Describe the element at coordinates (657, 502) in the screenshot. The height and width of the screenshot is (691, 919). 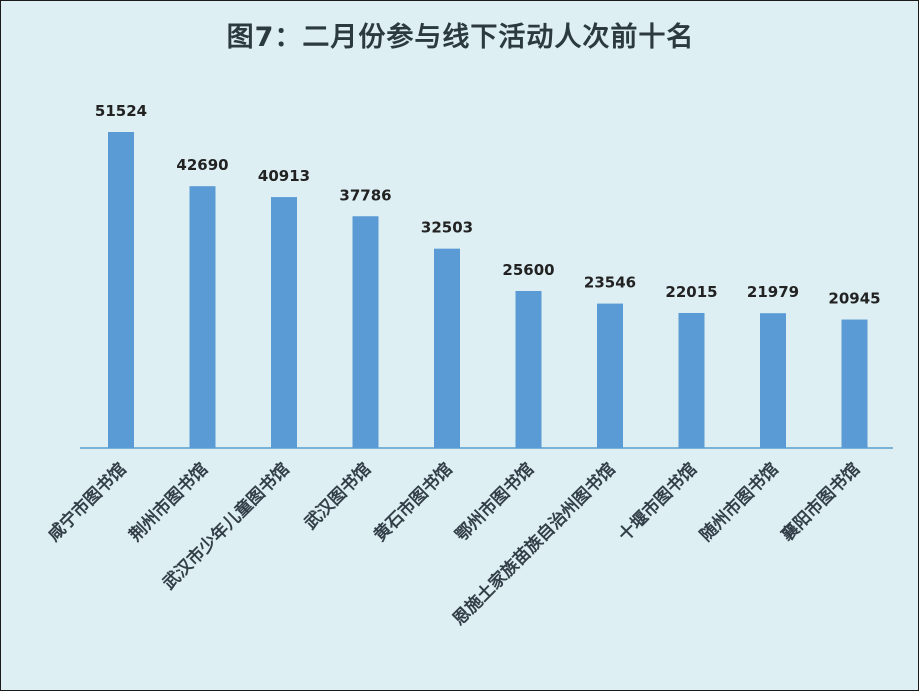
I see `category-label: 十堰市图书馆` at that location.